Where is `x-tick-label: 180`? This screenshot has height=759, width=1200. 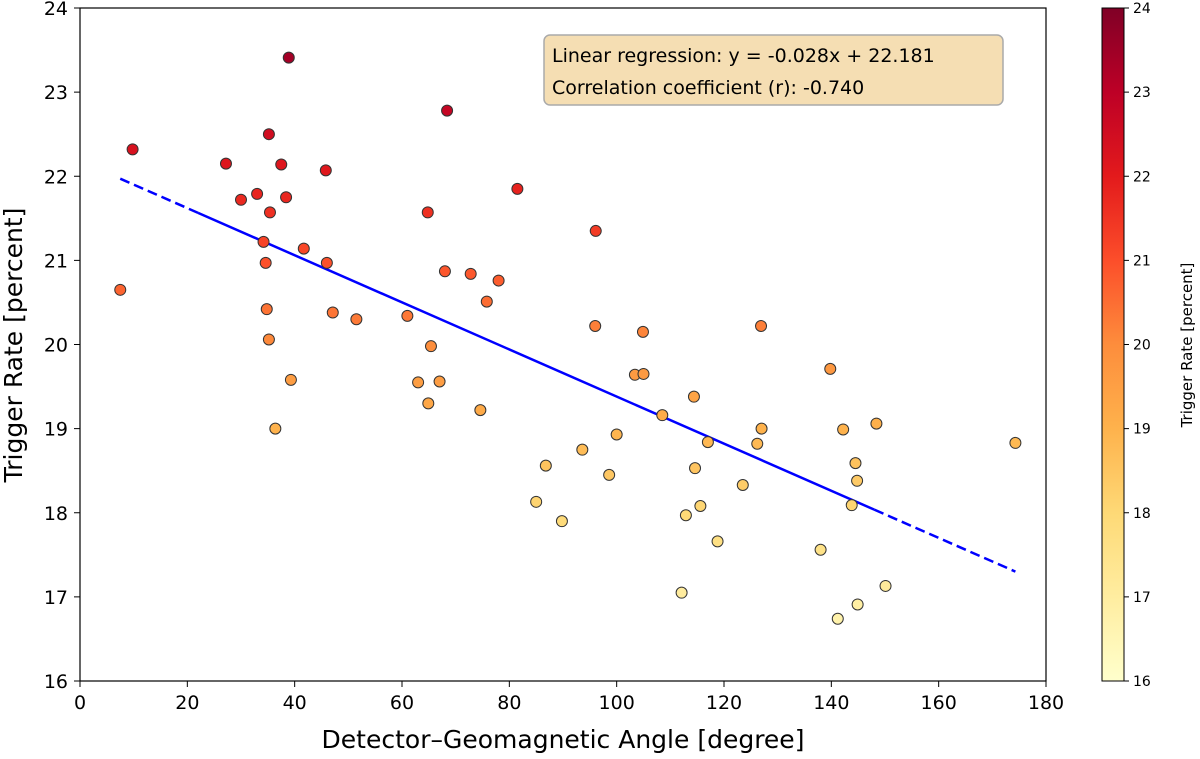
x-tick-label: 180 is located at coordinates (1046, 703).